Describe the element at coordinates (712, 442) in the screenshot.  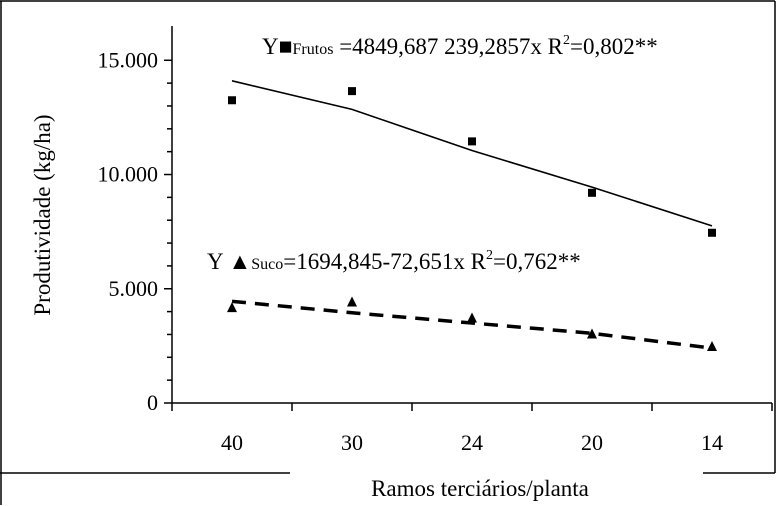
I see `x-tick-label: 14` at that location.